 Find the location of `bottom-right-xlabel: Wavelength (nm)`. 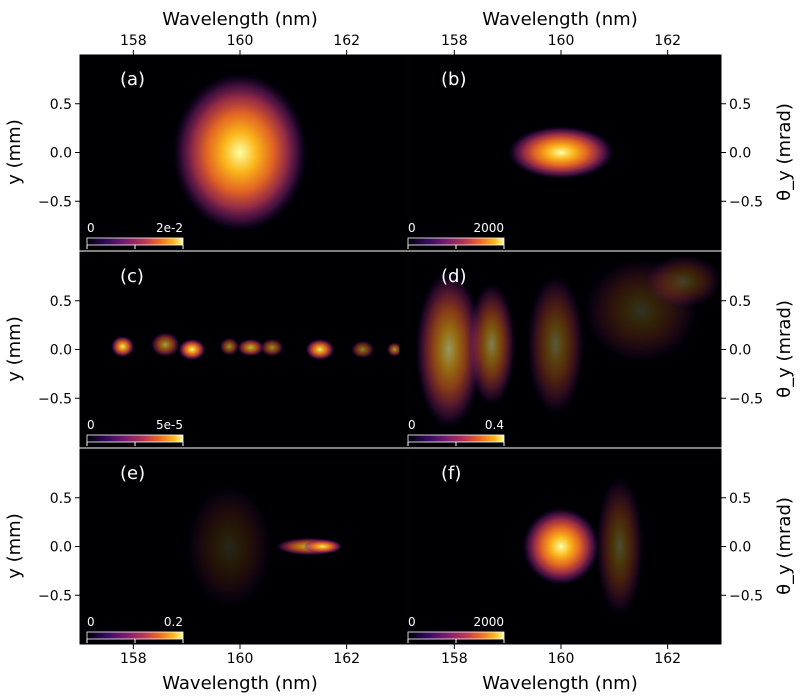

bottom-right-xlabel: Wavelength (nm) is located at coordinates (560, 683).